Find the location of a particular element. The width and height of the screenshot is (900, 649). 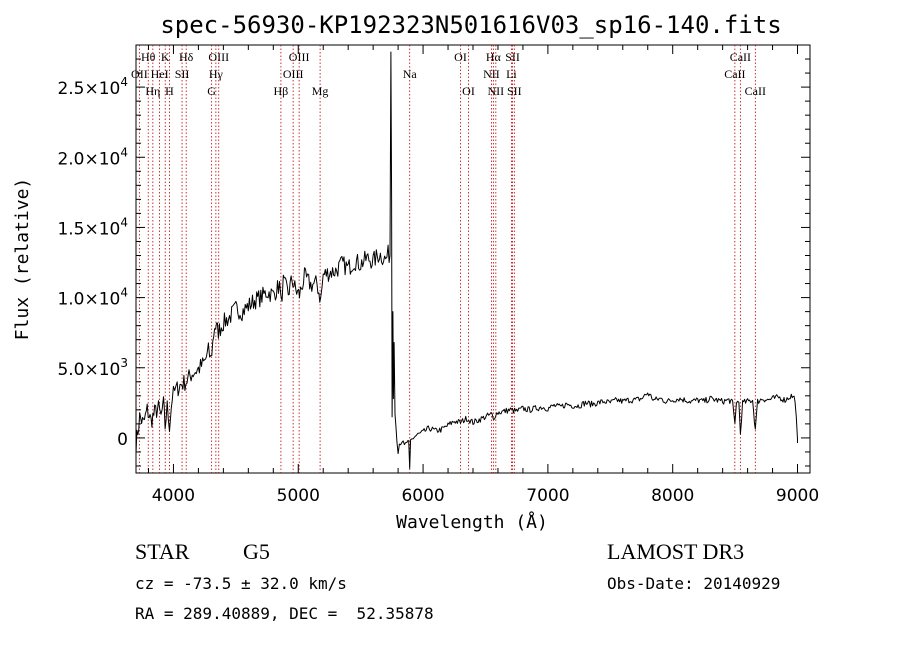

object-class: STAR is located at coordinates (162, 551).